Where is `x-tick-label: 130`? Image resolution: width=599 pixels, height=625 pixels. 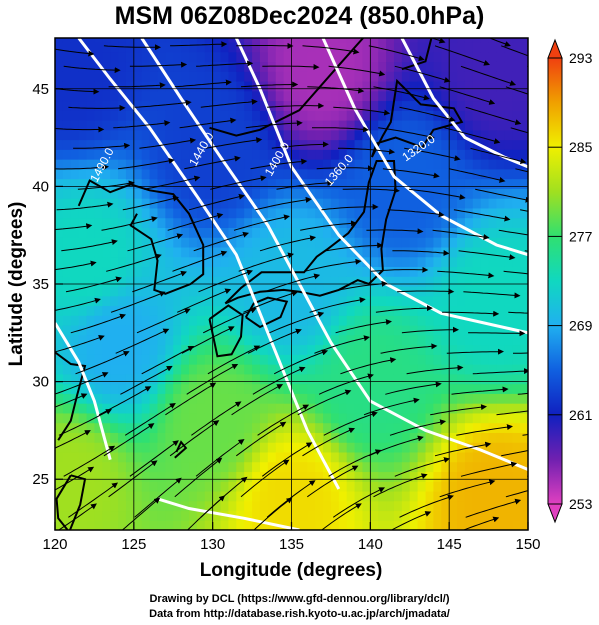
x-tick-label: 130 is located at coordinates (212, 544).